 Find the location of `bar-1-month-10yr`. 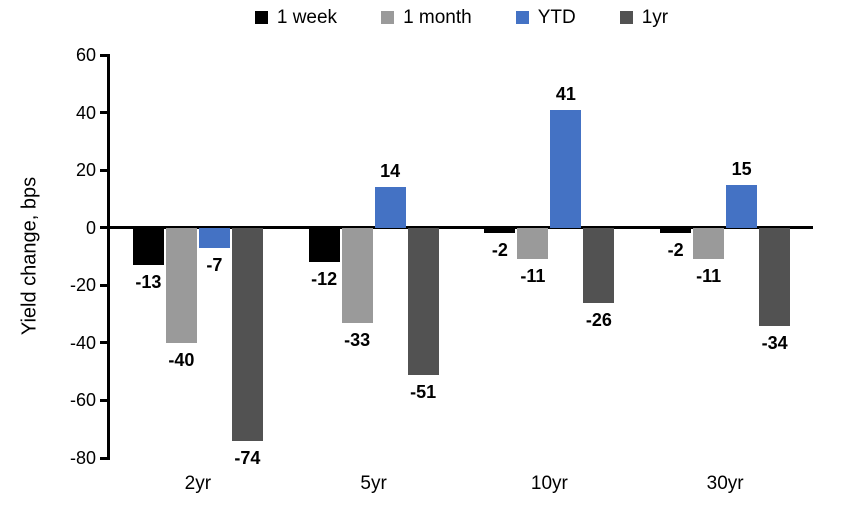

bar-1-month-10yr is located at coordinates (533, 243).